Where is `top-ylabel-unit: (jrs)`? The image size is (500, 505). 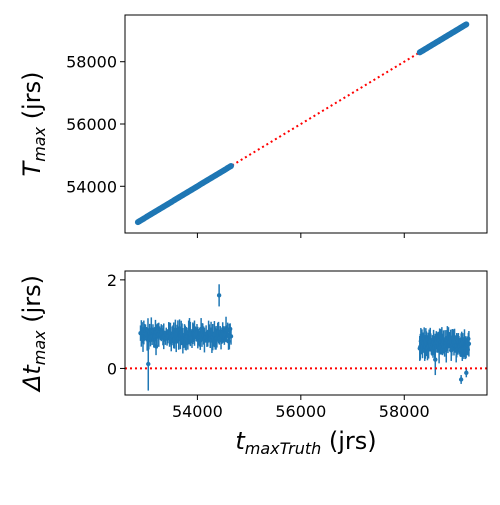 top-ylabel-unit: (jrs) is located at coordinates (32, 99).